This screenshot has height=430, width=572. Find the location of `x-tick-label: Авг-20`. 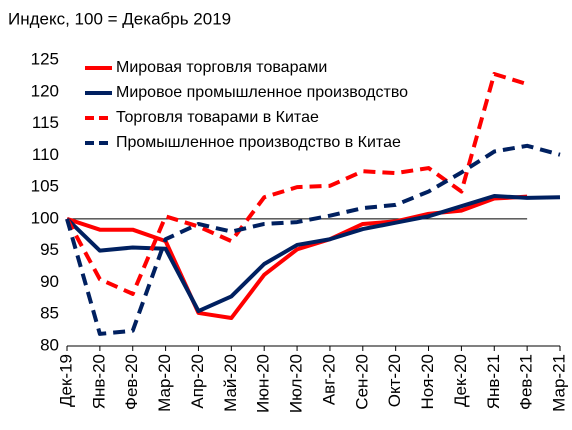

x-tick-label: Авг-20 is located at coordinates (328, 379).